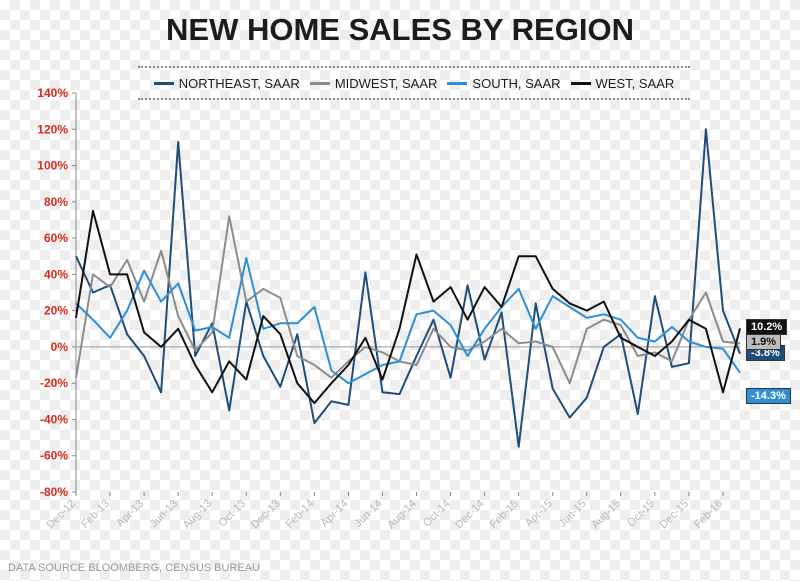  I want to click on legend-item-northeast: NORTHEAST, SAAR, so click(226, 83).